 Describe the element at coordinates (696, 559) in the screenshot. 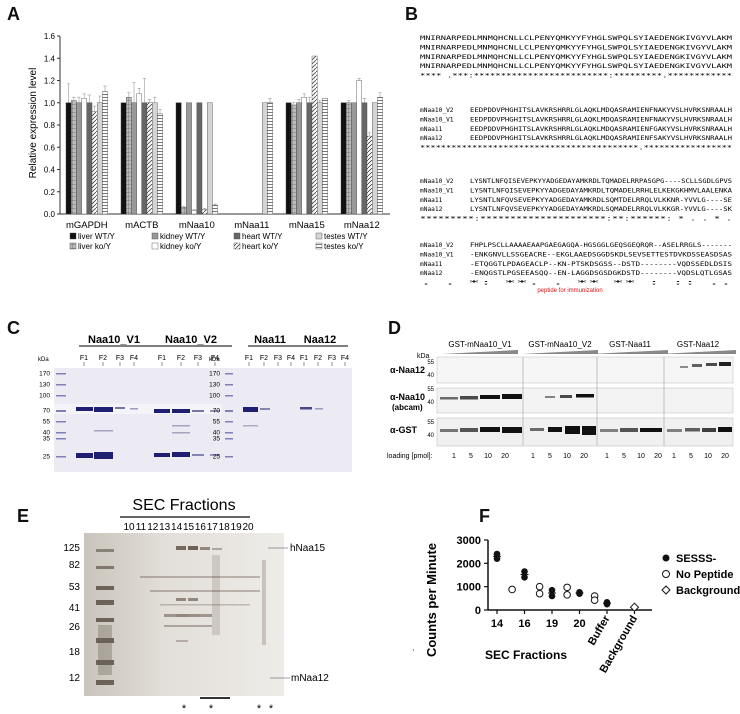

I see `f-legend-label: SESSS-` at that location.